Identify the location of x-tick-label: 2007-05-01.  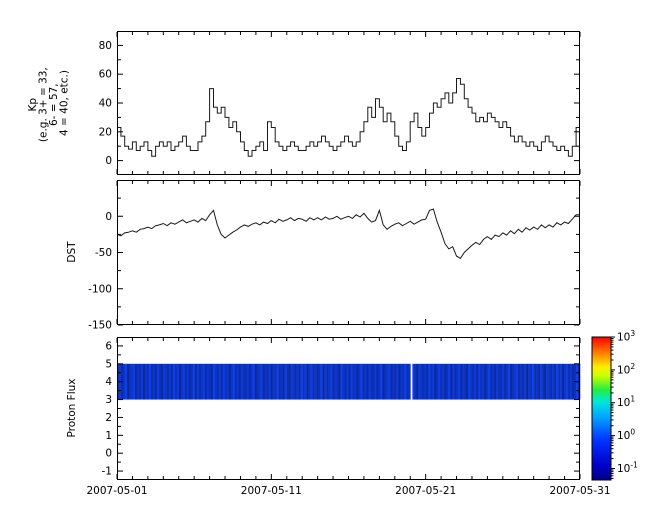
(116, 491).